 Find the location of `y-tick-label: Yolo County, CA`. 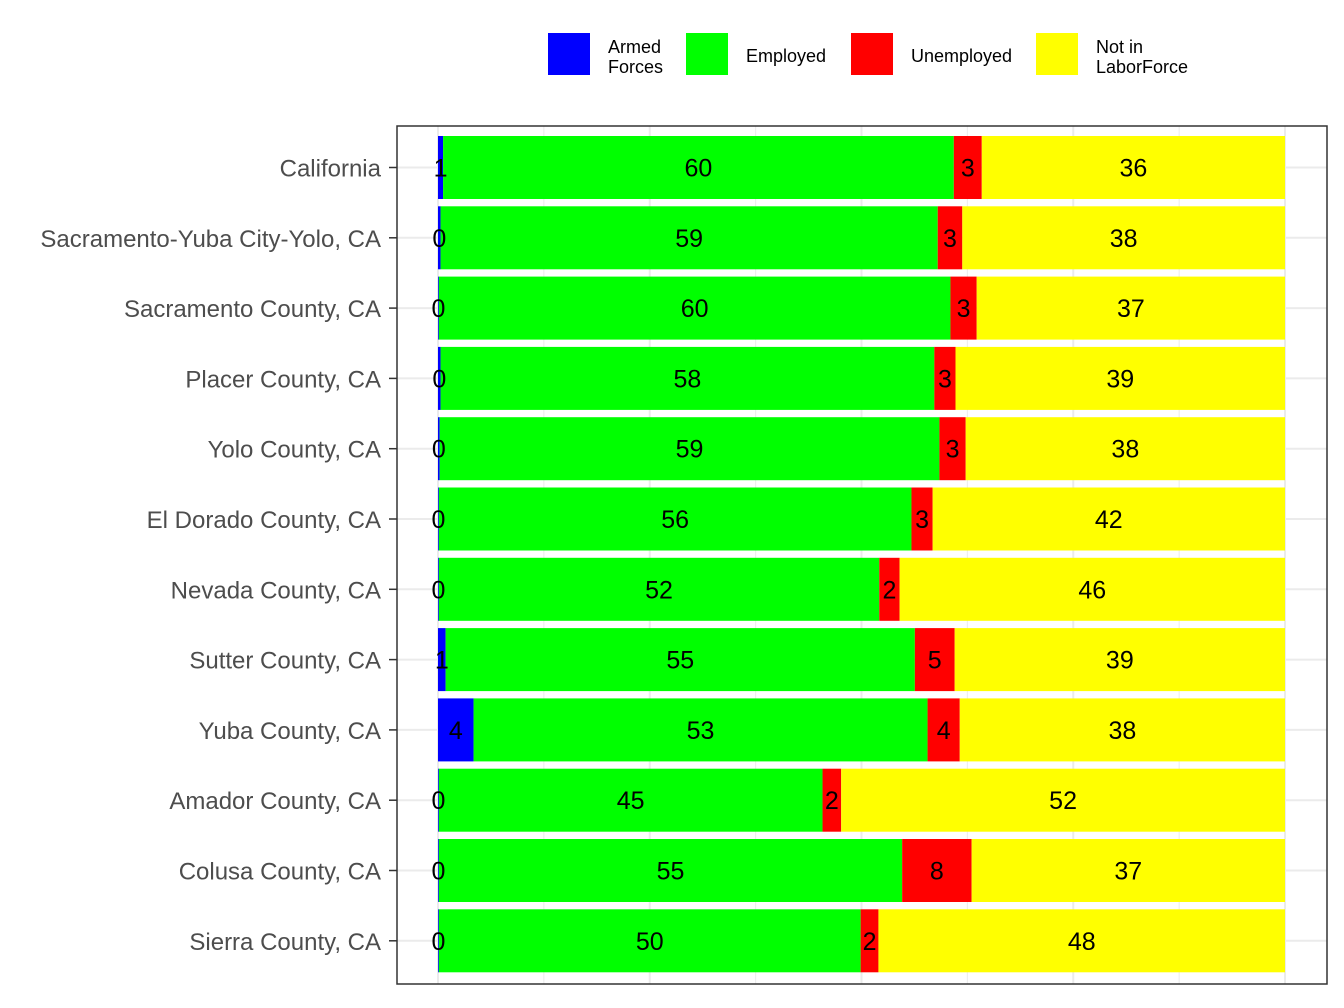

y-tick-label: Yolo County, CA is located at coordinates (294, 450).